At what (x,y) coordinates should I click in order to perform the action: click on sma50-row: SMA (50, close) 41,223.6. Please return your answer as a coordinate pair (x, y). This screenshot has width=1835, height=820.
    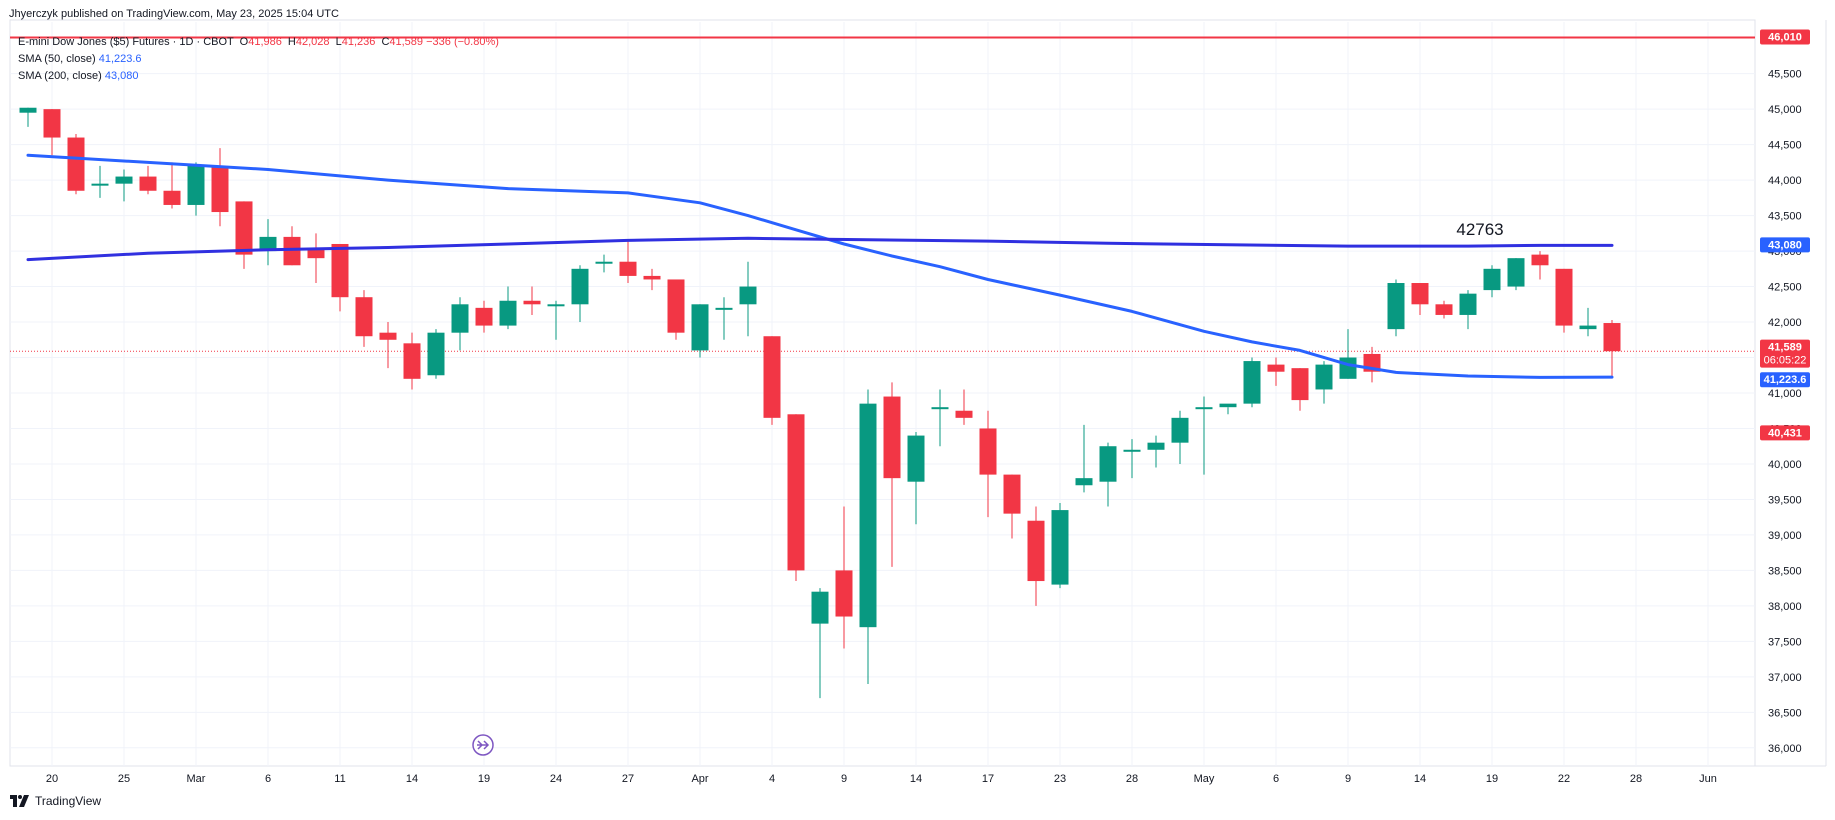
    Looking at the image, I should click on (258, 59).